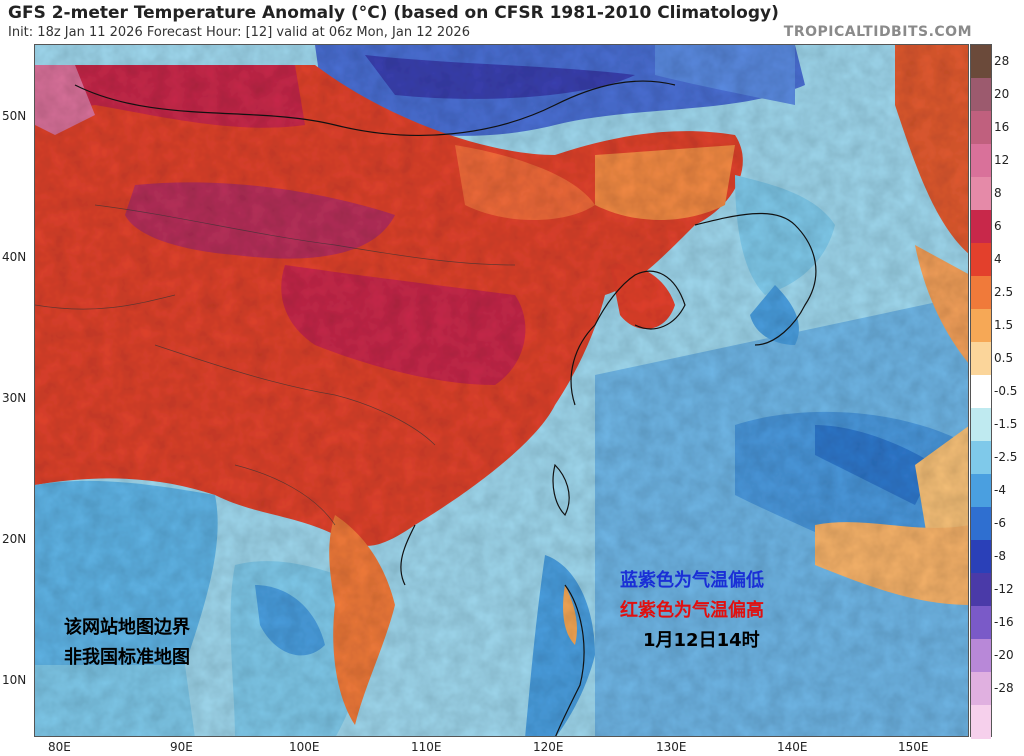 This screenshot has height=756, width=1024. What do you see at coordinates (426, 747) in the screenshot?
I see `lon-label-110e: 110E` at bounding box center [426, 747].